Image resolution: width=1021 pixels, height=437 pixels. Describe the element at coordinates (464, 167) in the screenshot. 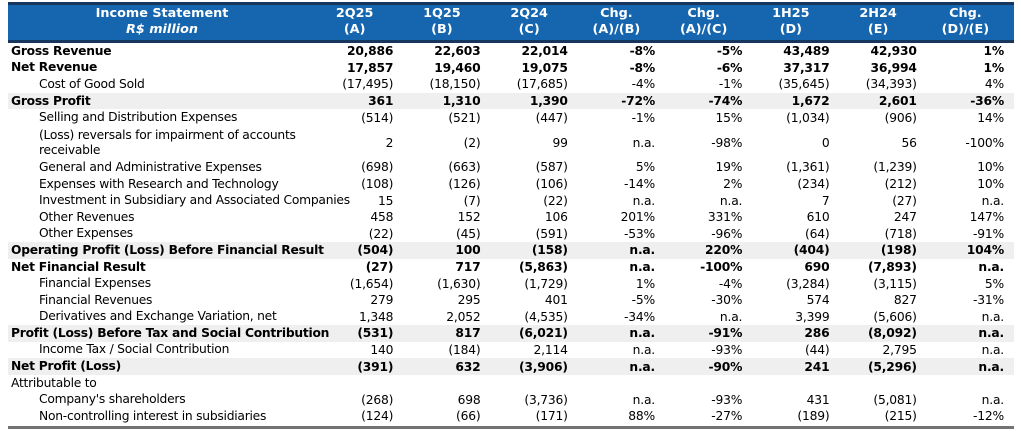

I see `row-value: (663)` at that location.